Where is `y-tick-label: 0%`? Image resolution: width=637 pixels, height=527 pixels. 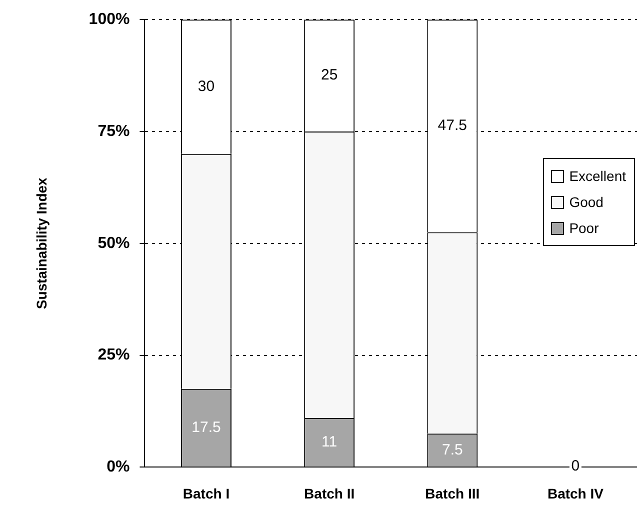 y-tick-label: 0% is located at coordinates (118, 467).